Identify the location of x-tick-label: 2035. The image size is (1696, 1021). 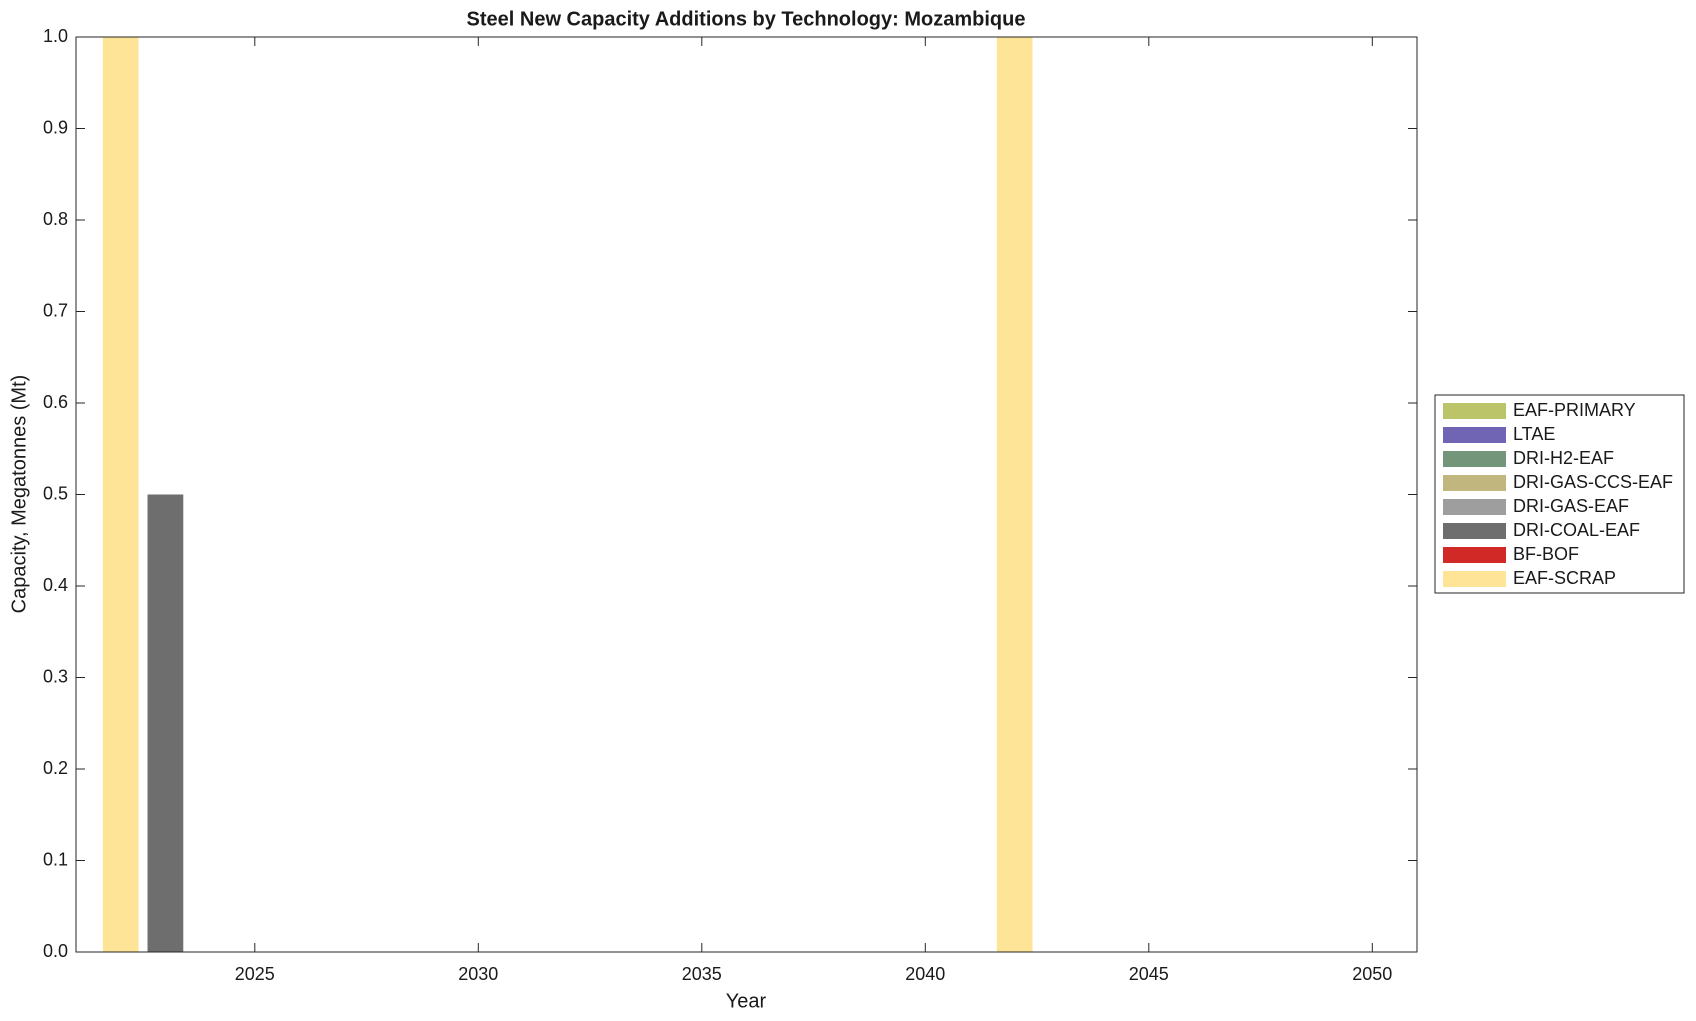
(702, 974).